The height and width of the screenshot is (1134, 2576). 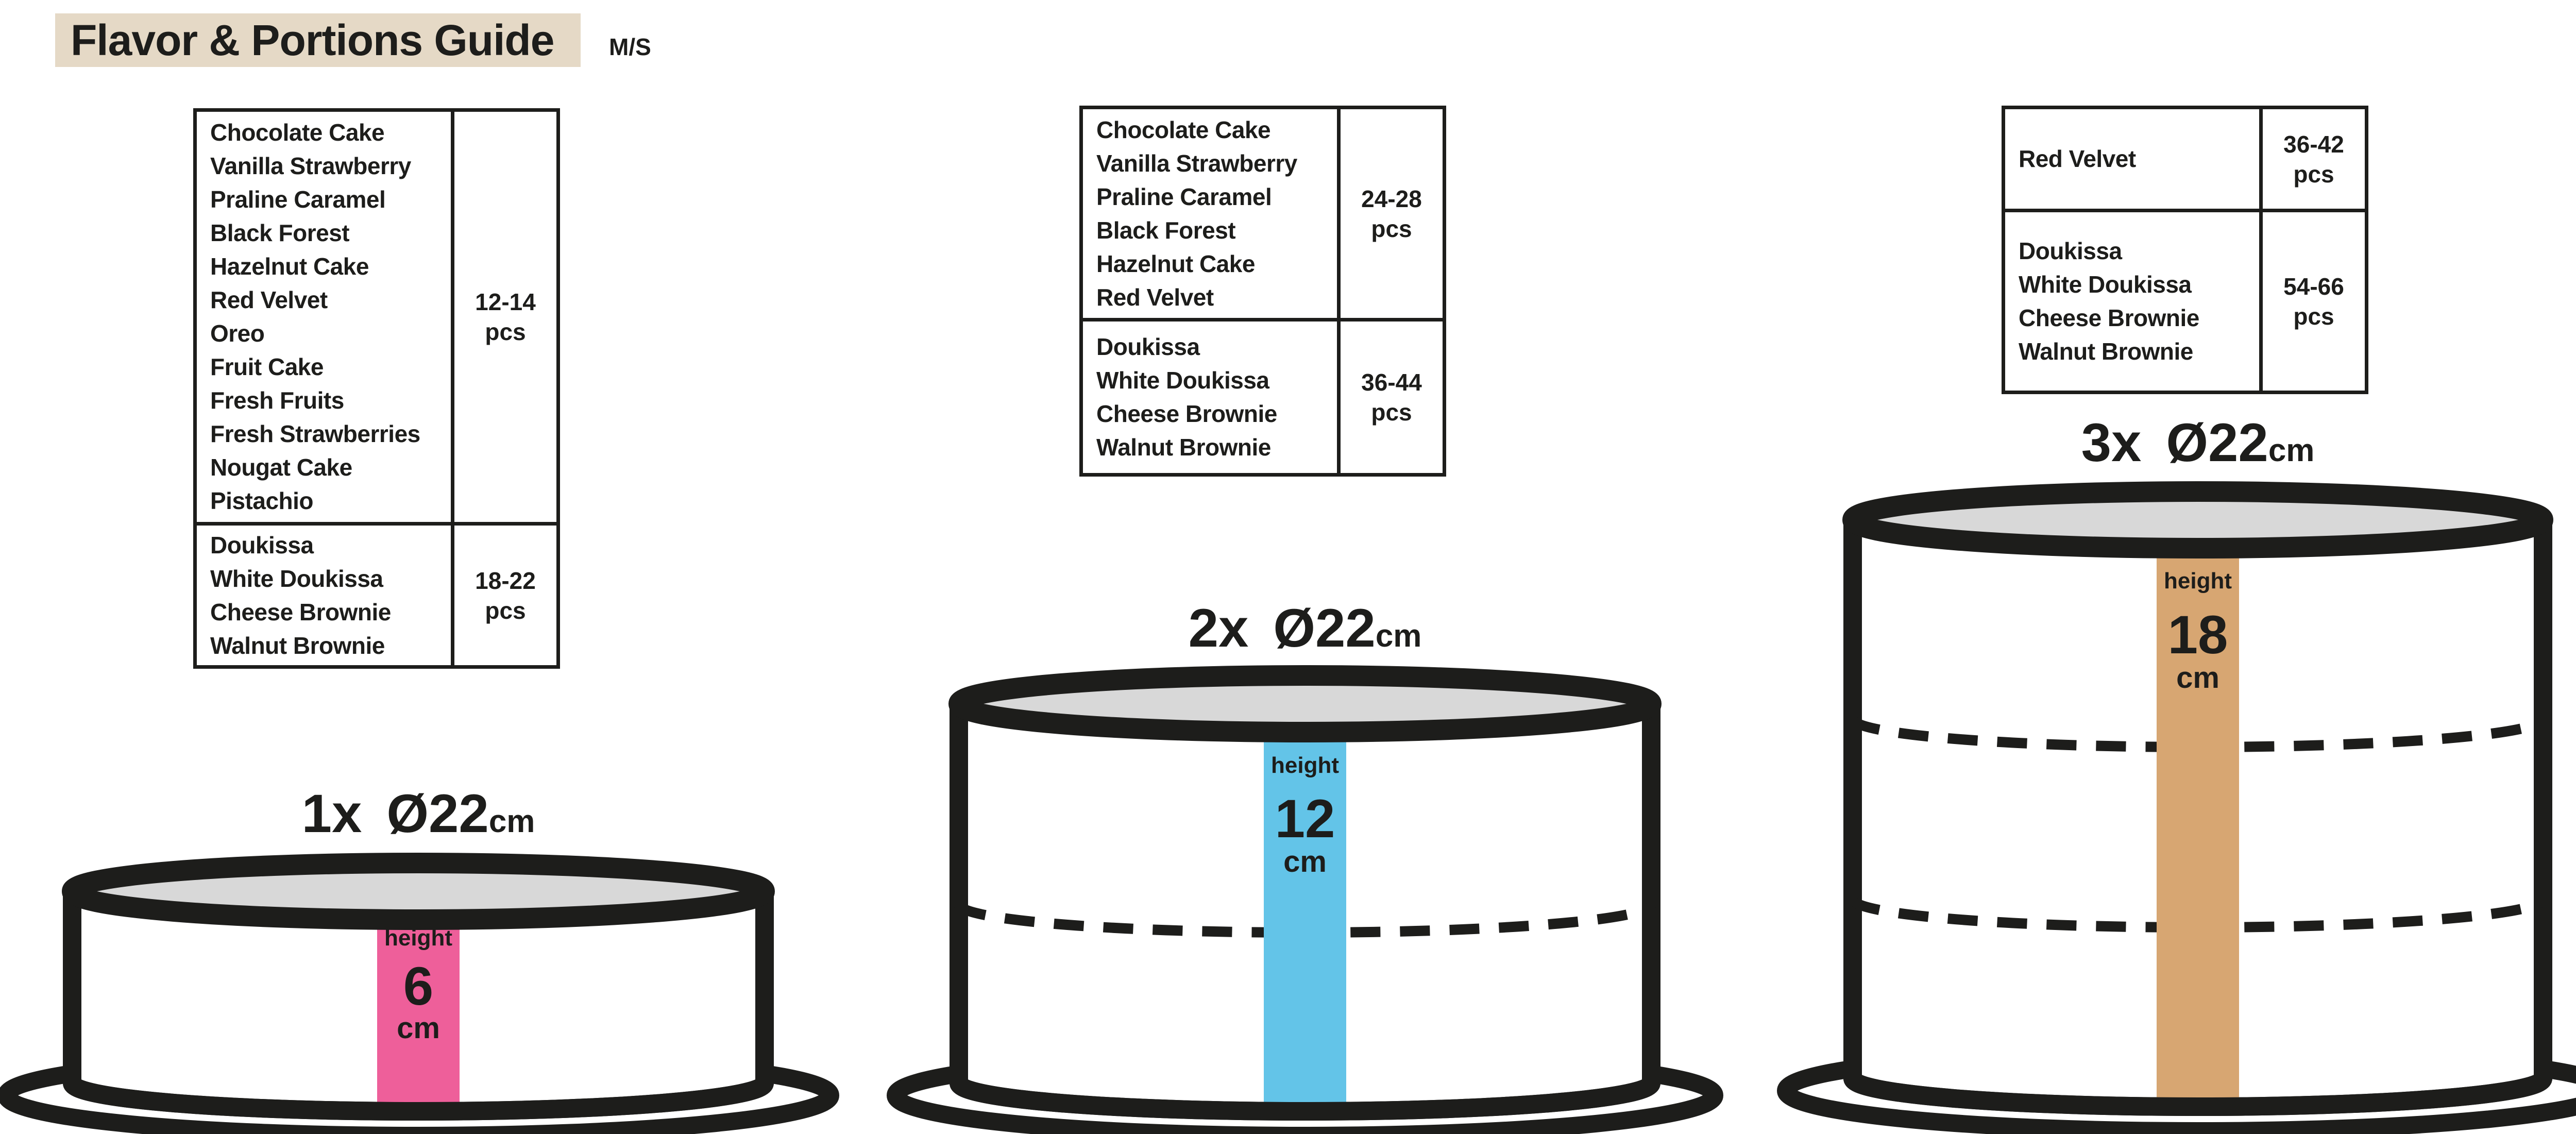 What do you see at coordinates (504, 317) in the screenshot?
I see `portions-cell: 12-14 pcs` at bounding box center [504, 317].